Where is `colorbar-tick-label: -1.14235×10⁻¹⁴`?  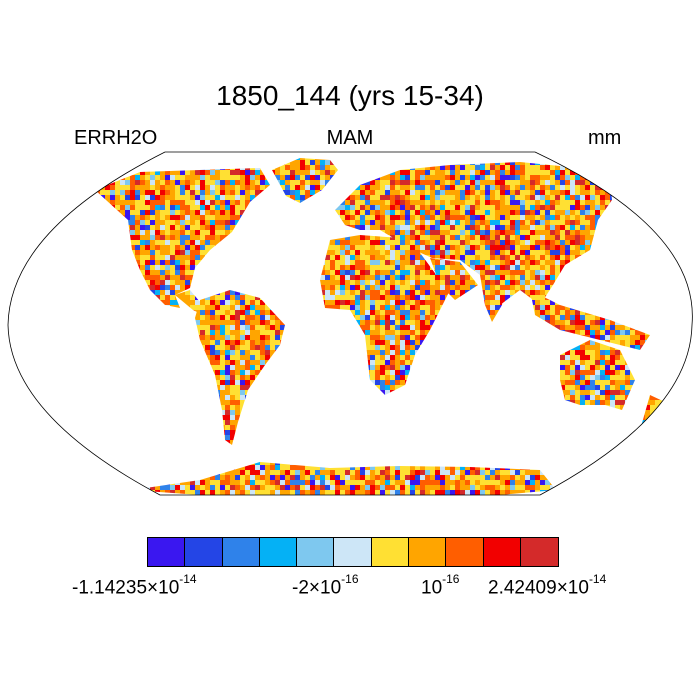
colorbar-tick-label: -1.14235×10⁻¹⁴ is located at coordinates (134, 585).